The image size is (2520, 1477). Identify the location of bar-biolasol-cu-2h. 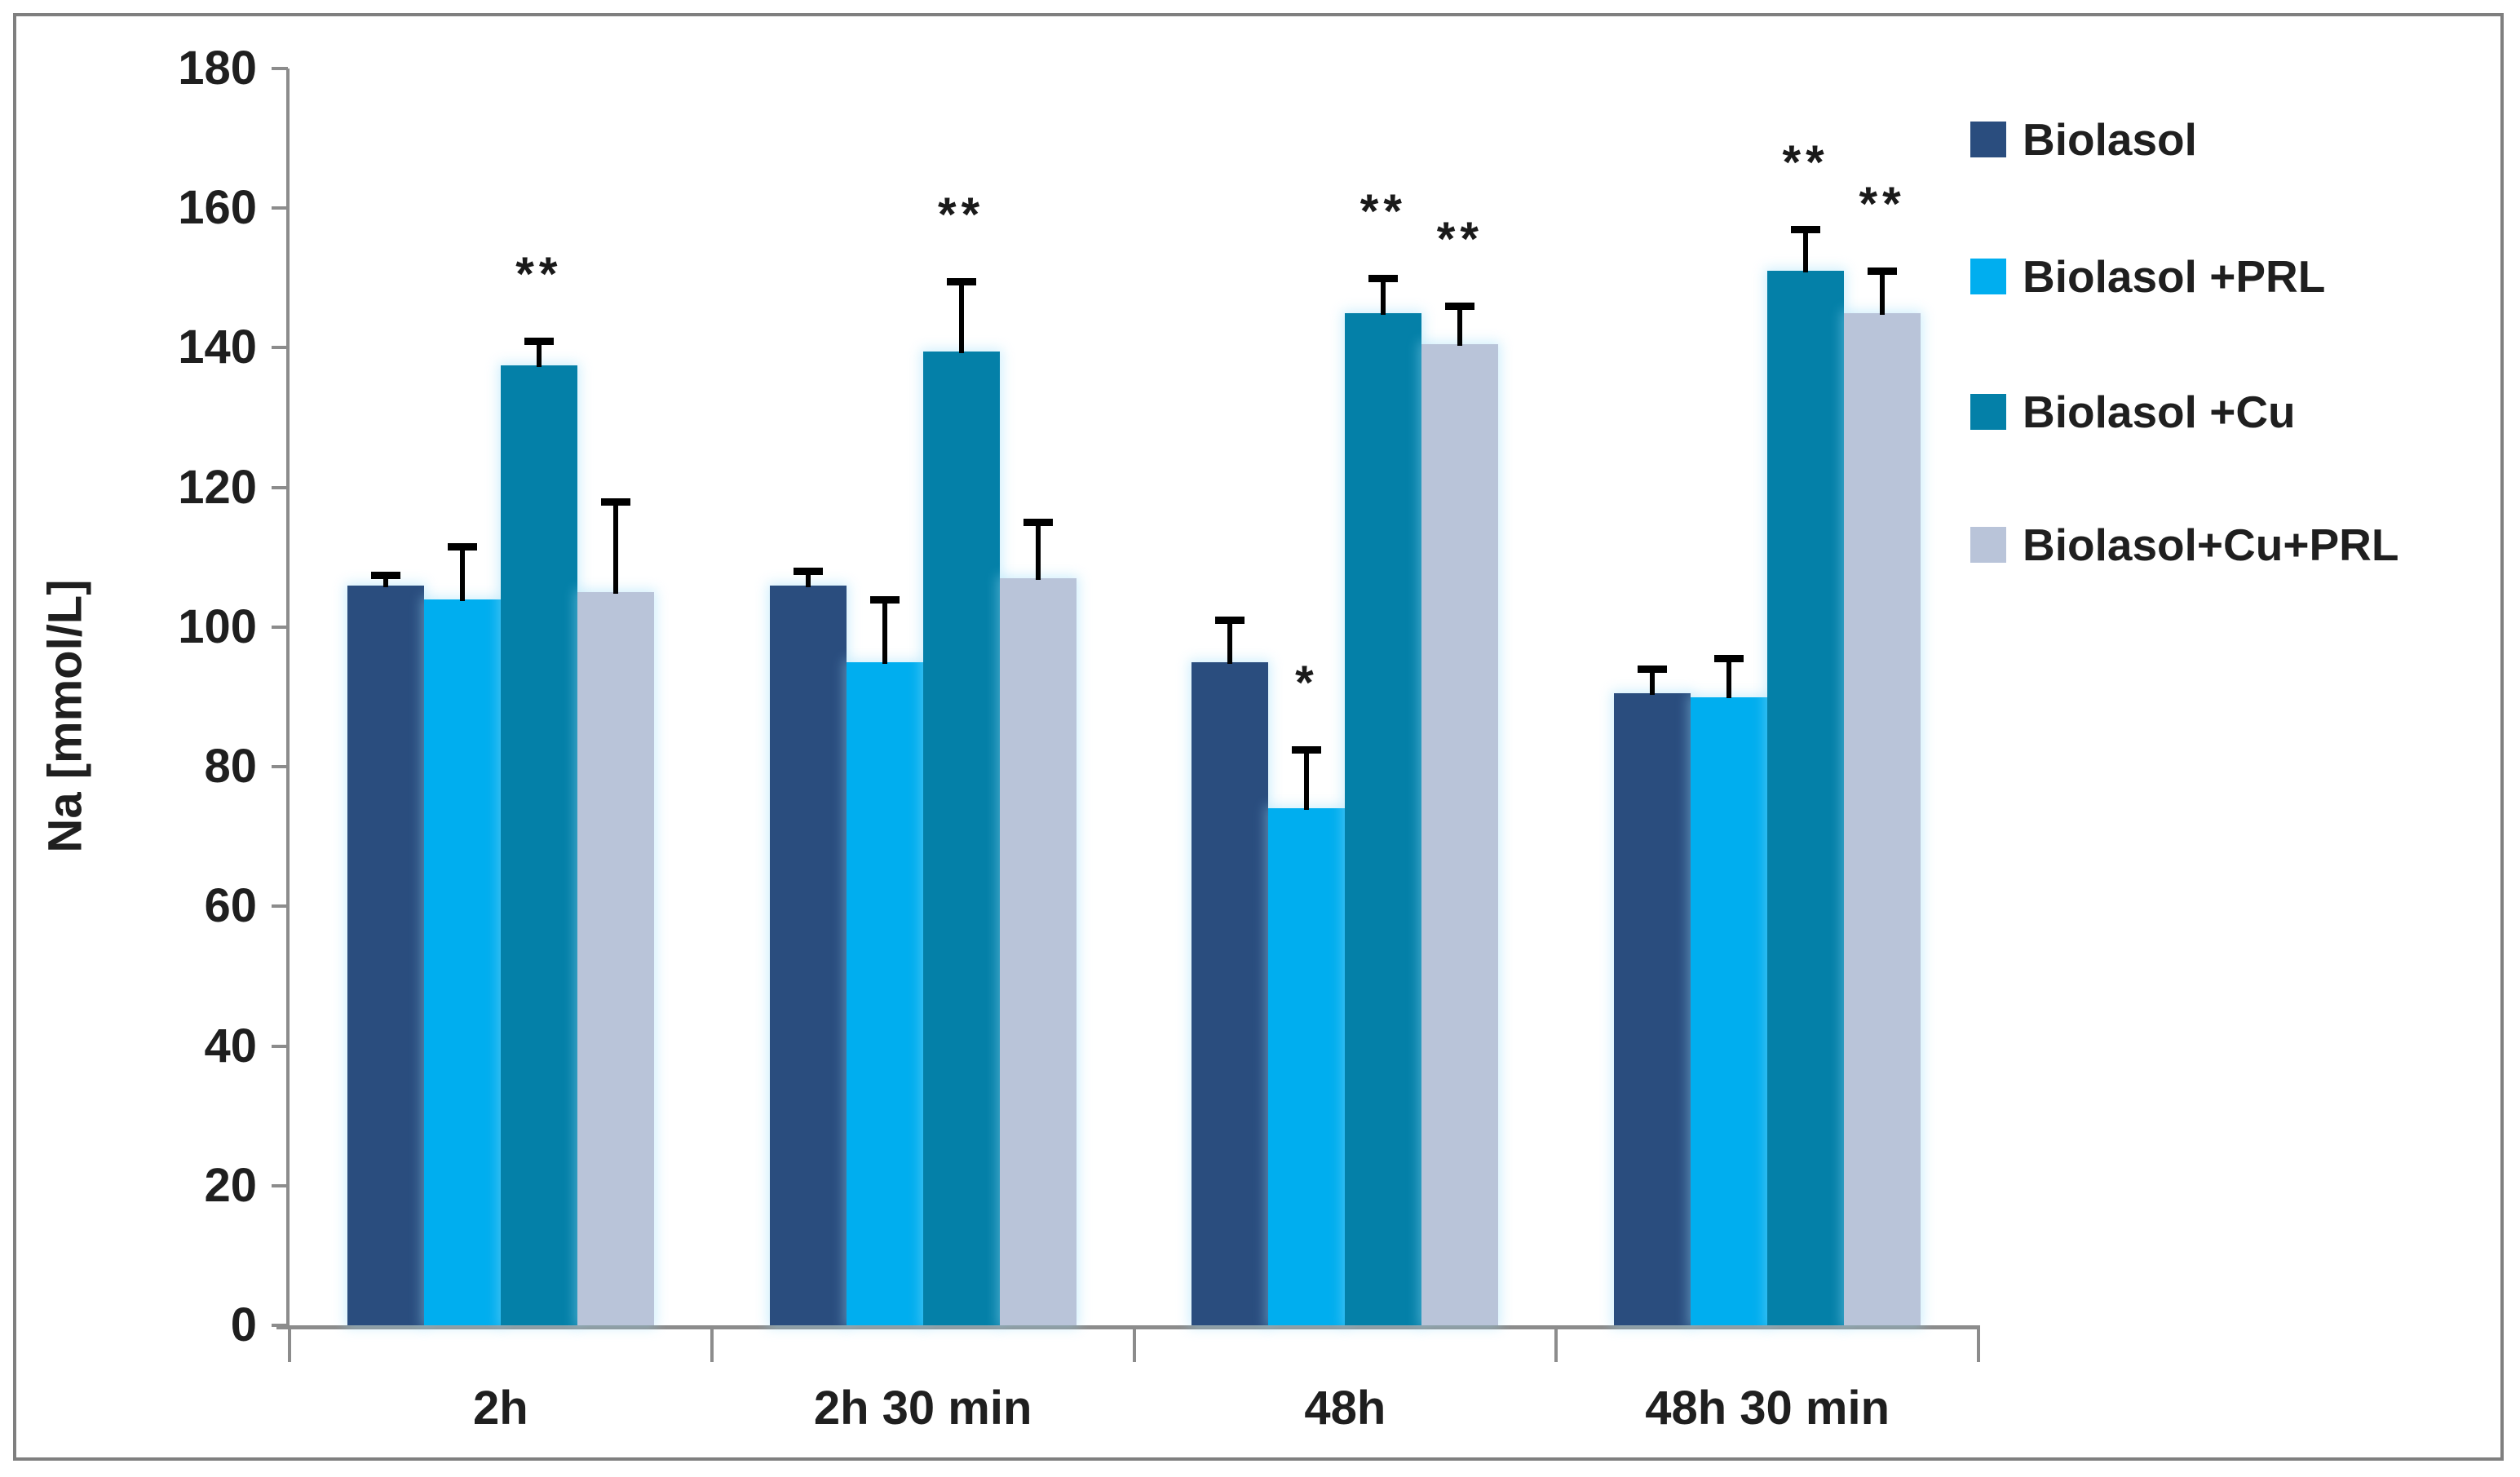
(538, 845).